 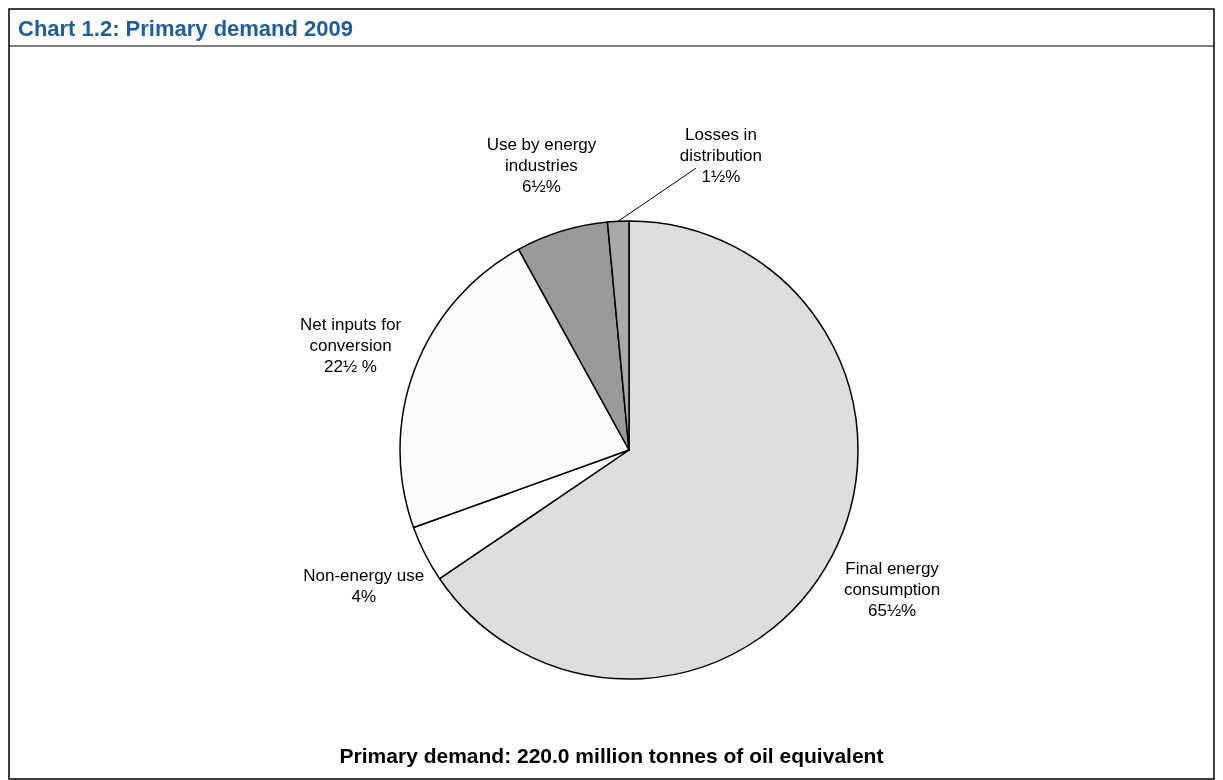 What do you see at coordinates (892, 579) in the screenshot?
I see `slice-label: Final energy consumption` at bounding box center [892, 579].